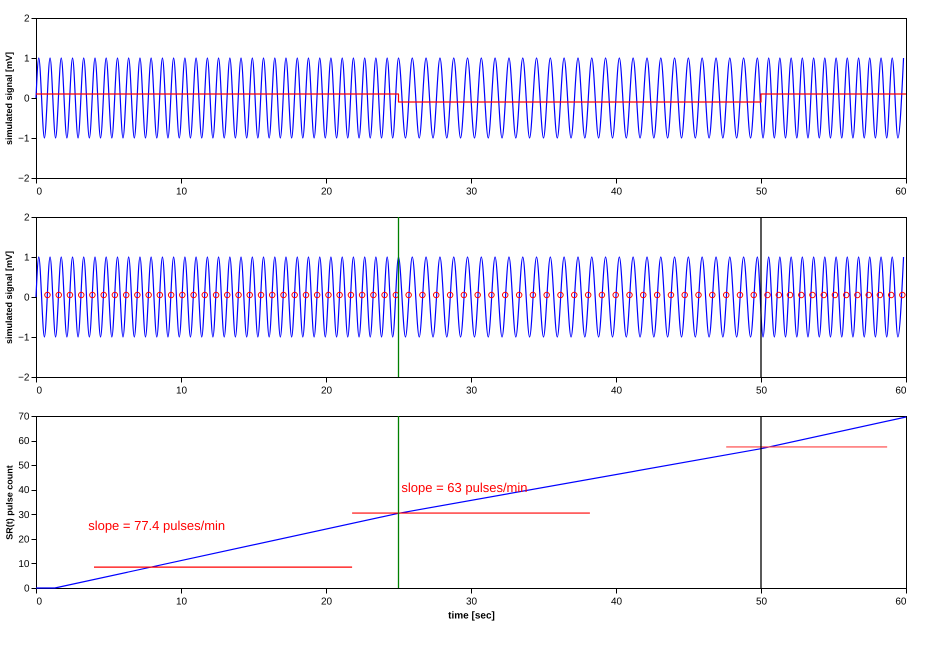  I want to click on annotation: slope = 77.4 pulses/min, so click(157, 526).